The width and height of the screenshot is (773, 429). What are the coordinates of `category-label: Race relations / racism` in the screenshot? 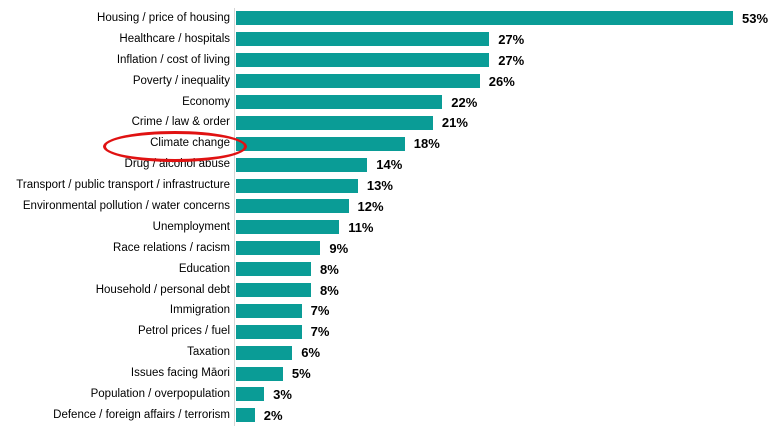 It's located at (171, 247).